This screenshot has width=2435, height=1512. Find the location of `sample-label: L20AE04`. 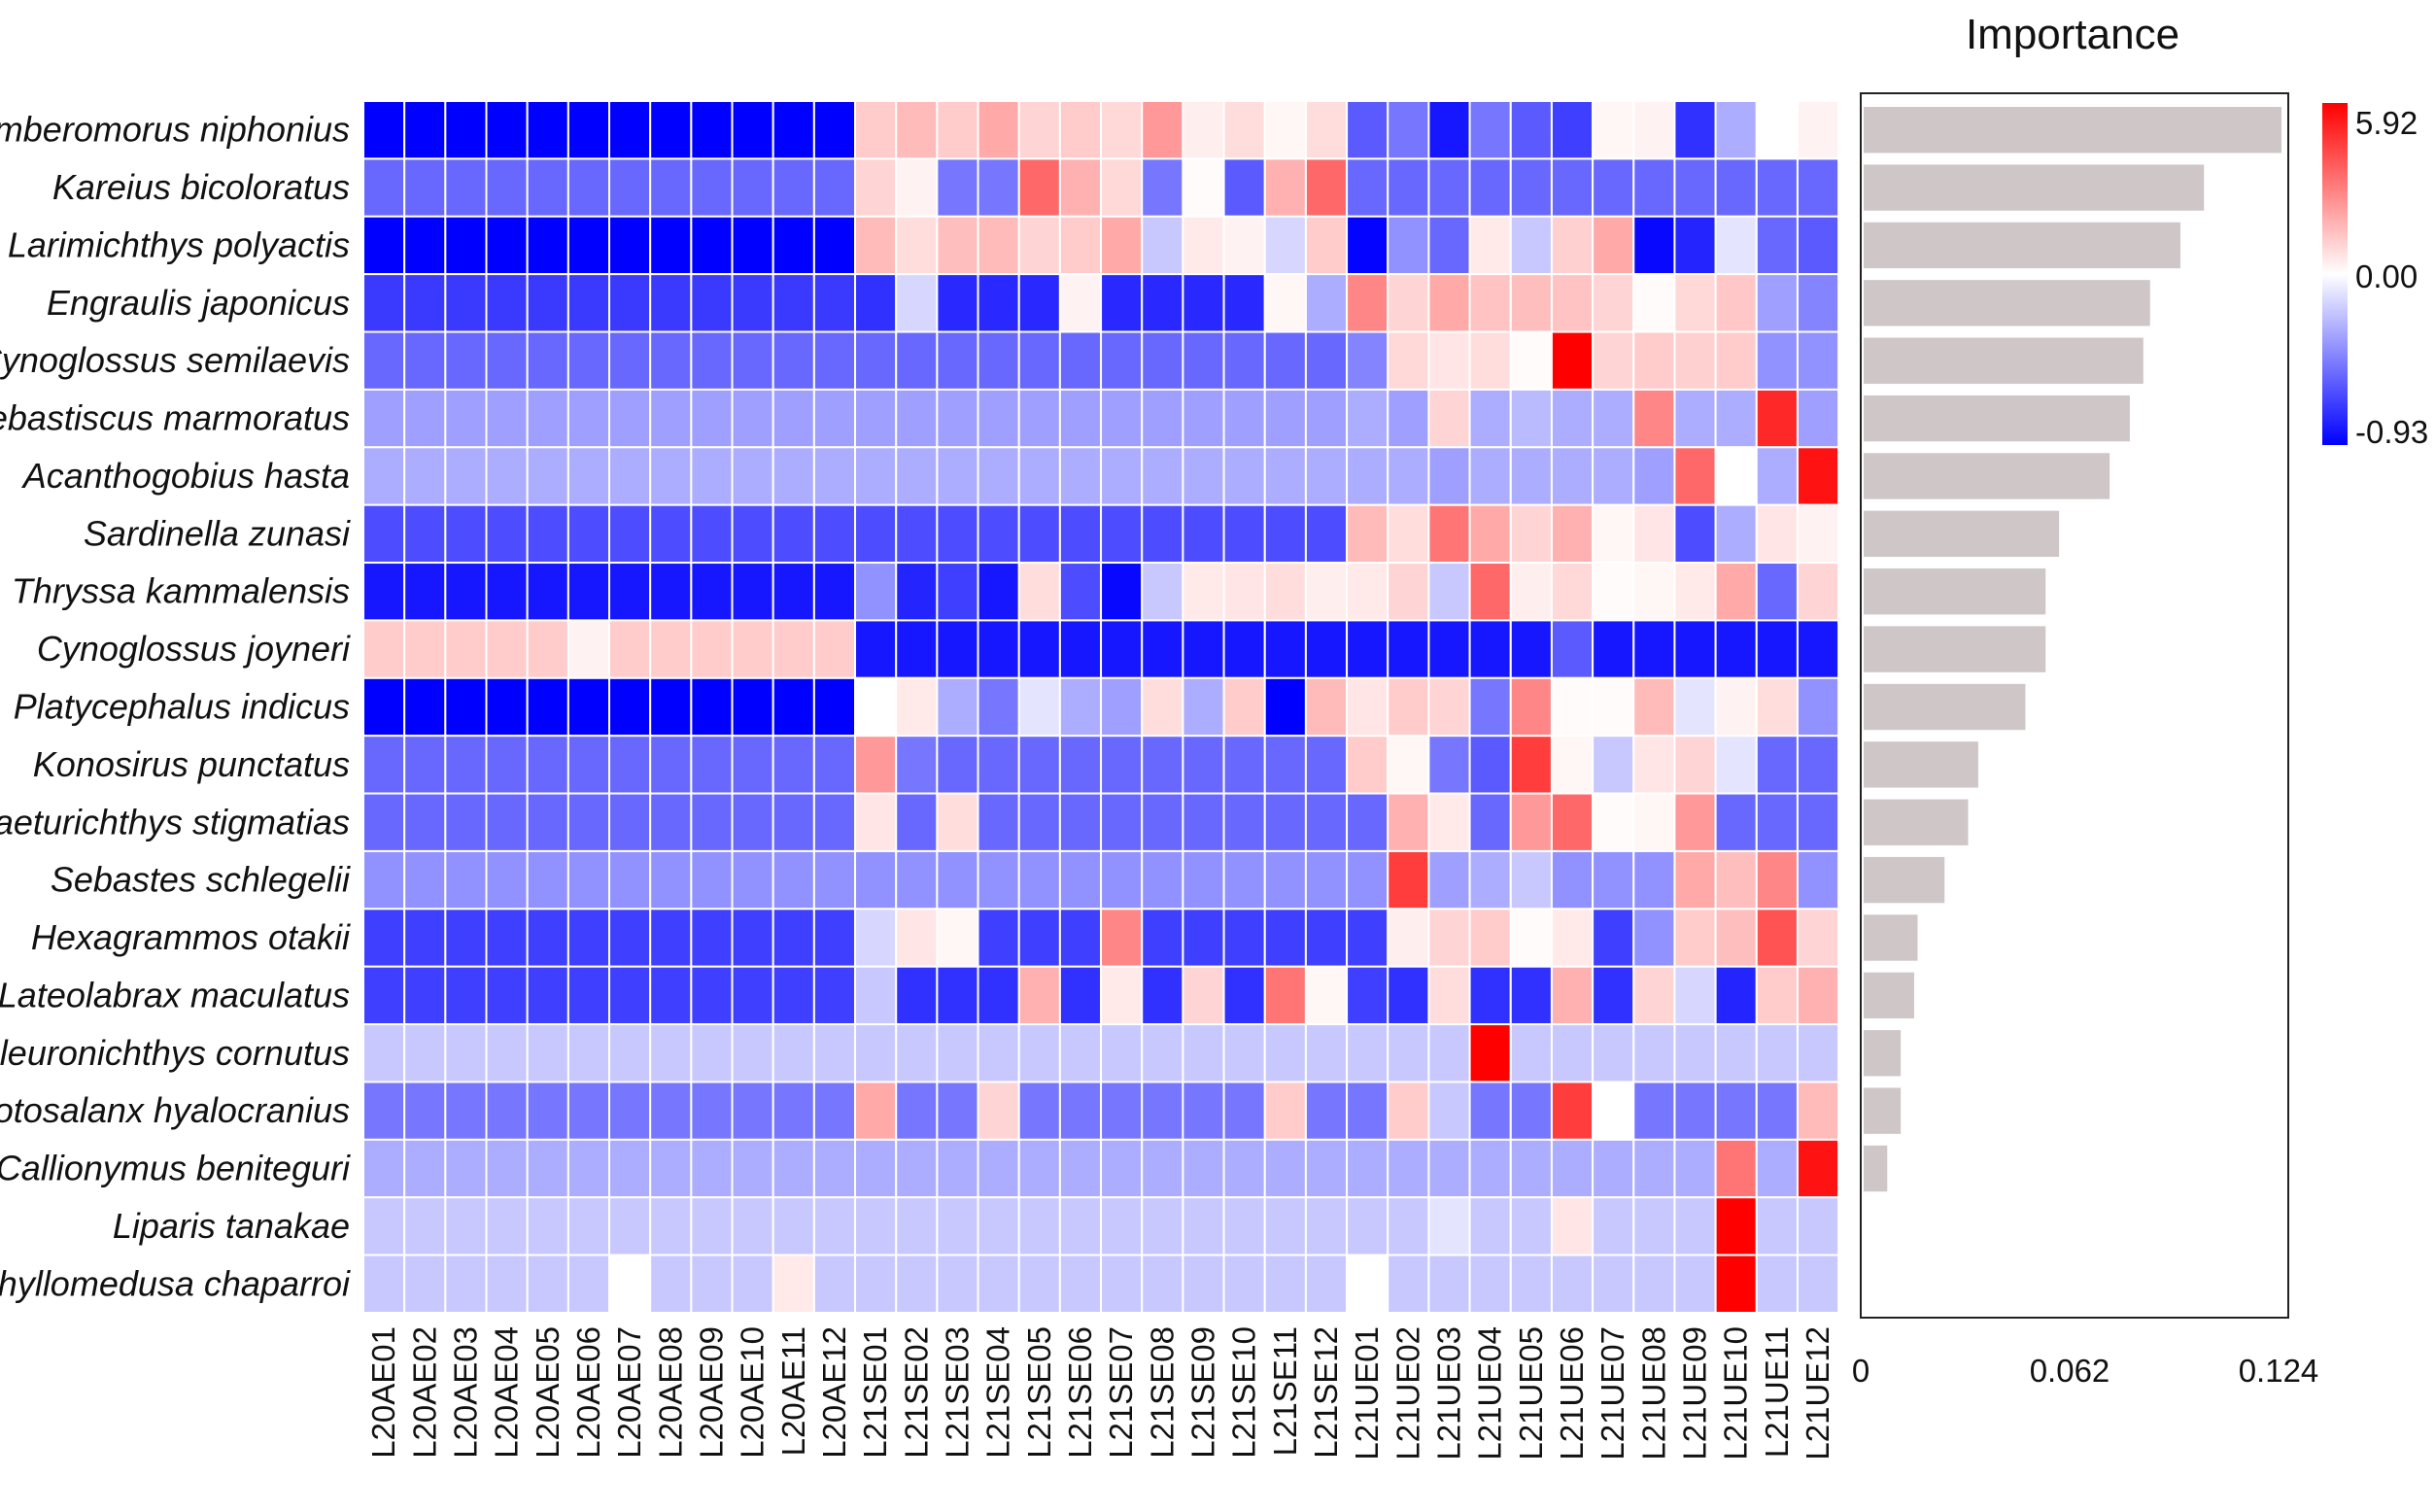

sample-label: L20AE04 is located at coordinates (507, 1392).